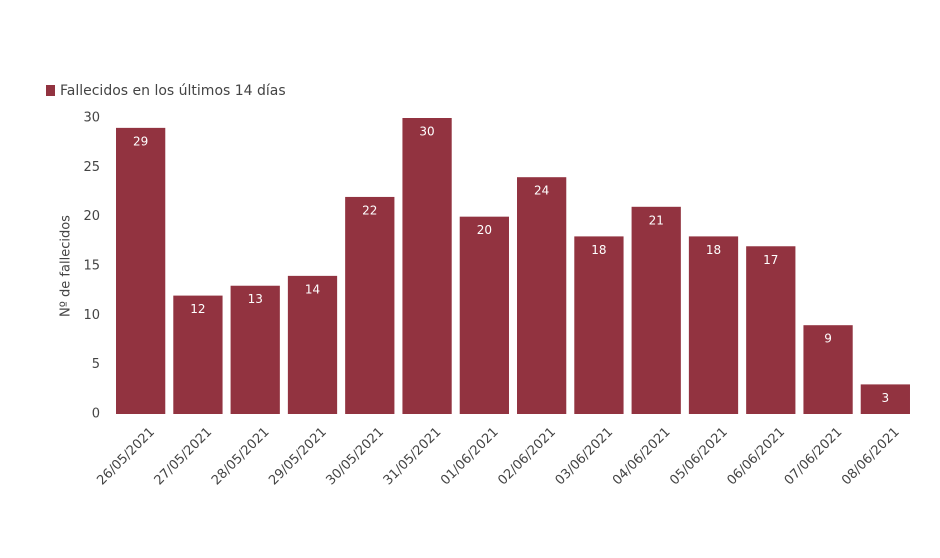 The image size is (940, 558). Describe the element at coordinates (298, 457) in the screenshot. I see `x-tick-label: 29/05/2021` at that location.